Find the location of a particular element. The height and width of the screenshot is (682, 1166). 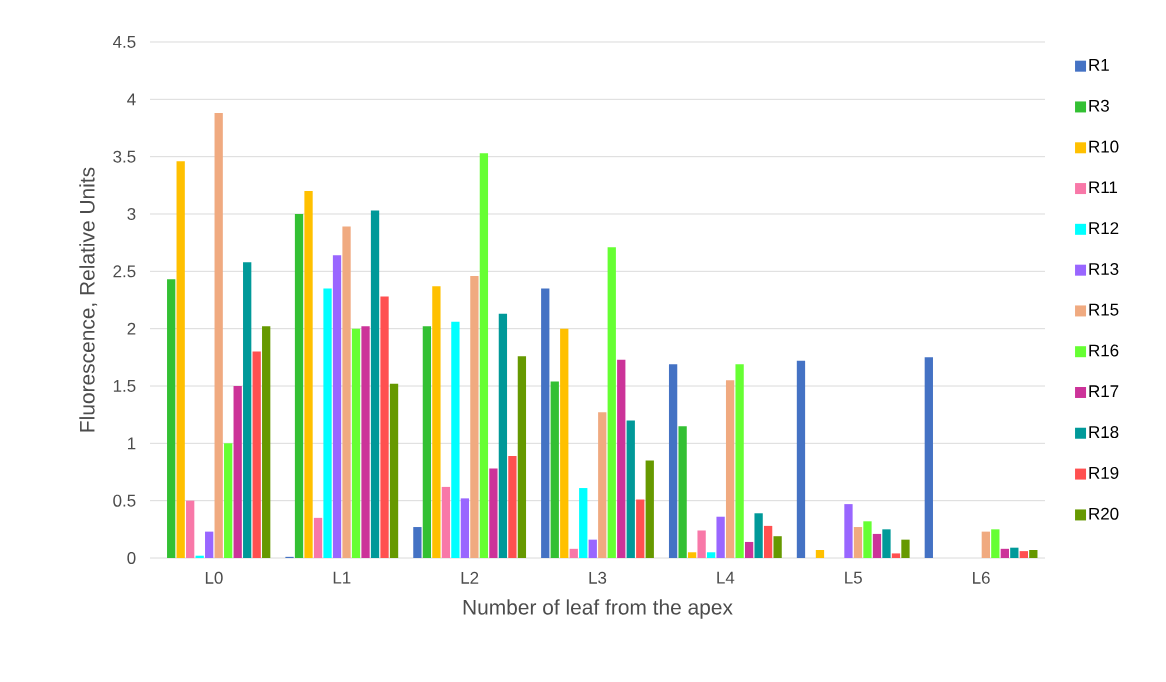

y-tick-label: 0.5 is located at coordinates (124, 500).